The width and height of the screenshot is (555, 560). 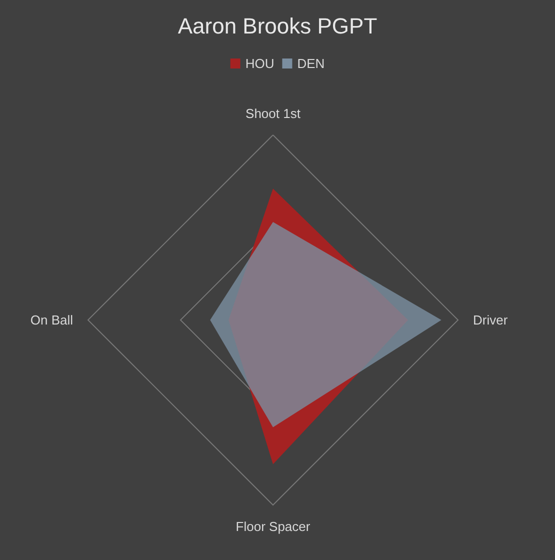 What do you see at coordinates (273, 113) in the screenshot?
I see `spoke-label: Shoot 1st` at bounding box center [273, 113].